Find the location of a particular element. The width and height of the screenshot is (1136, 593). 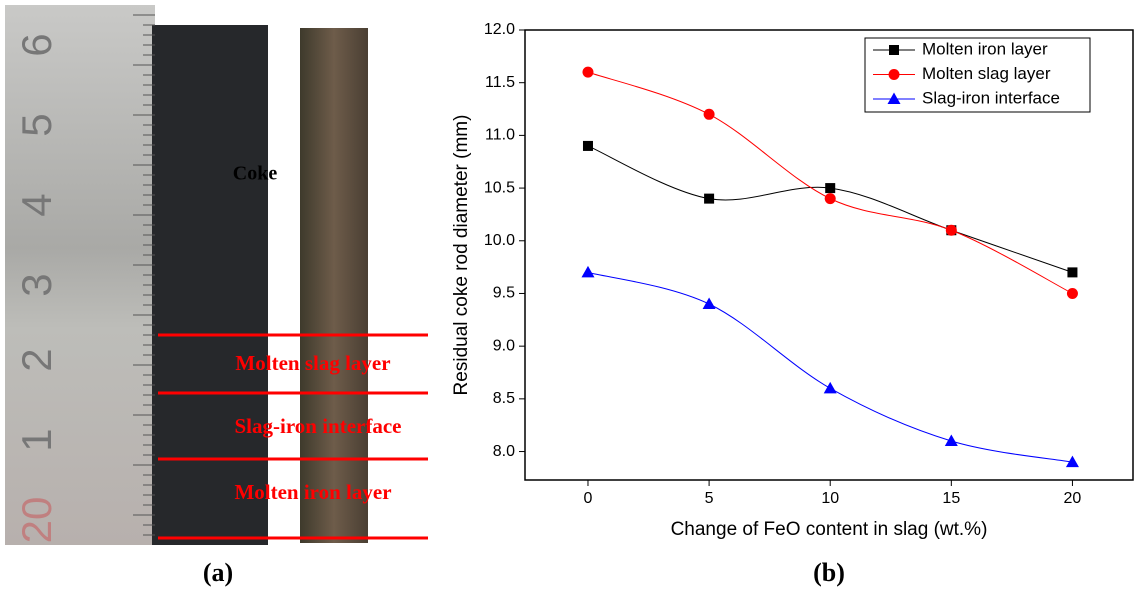

x-tick-label: 5 is located at coordinates (709, 498).